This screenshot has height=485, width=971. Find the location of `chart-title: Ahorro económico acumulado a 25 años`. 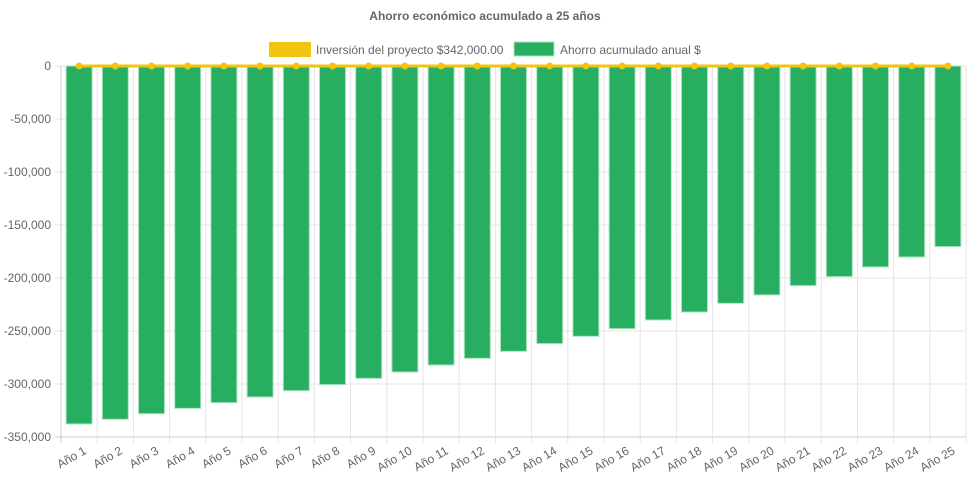

chart-title: Ahorro económico acumulado a 25 años is located at coordinates (485, 16).